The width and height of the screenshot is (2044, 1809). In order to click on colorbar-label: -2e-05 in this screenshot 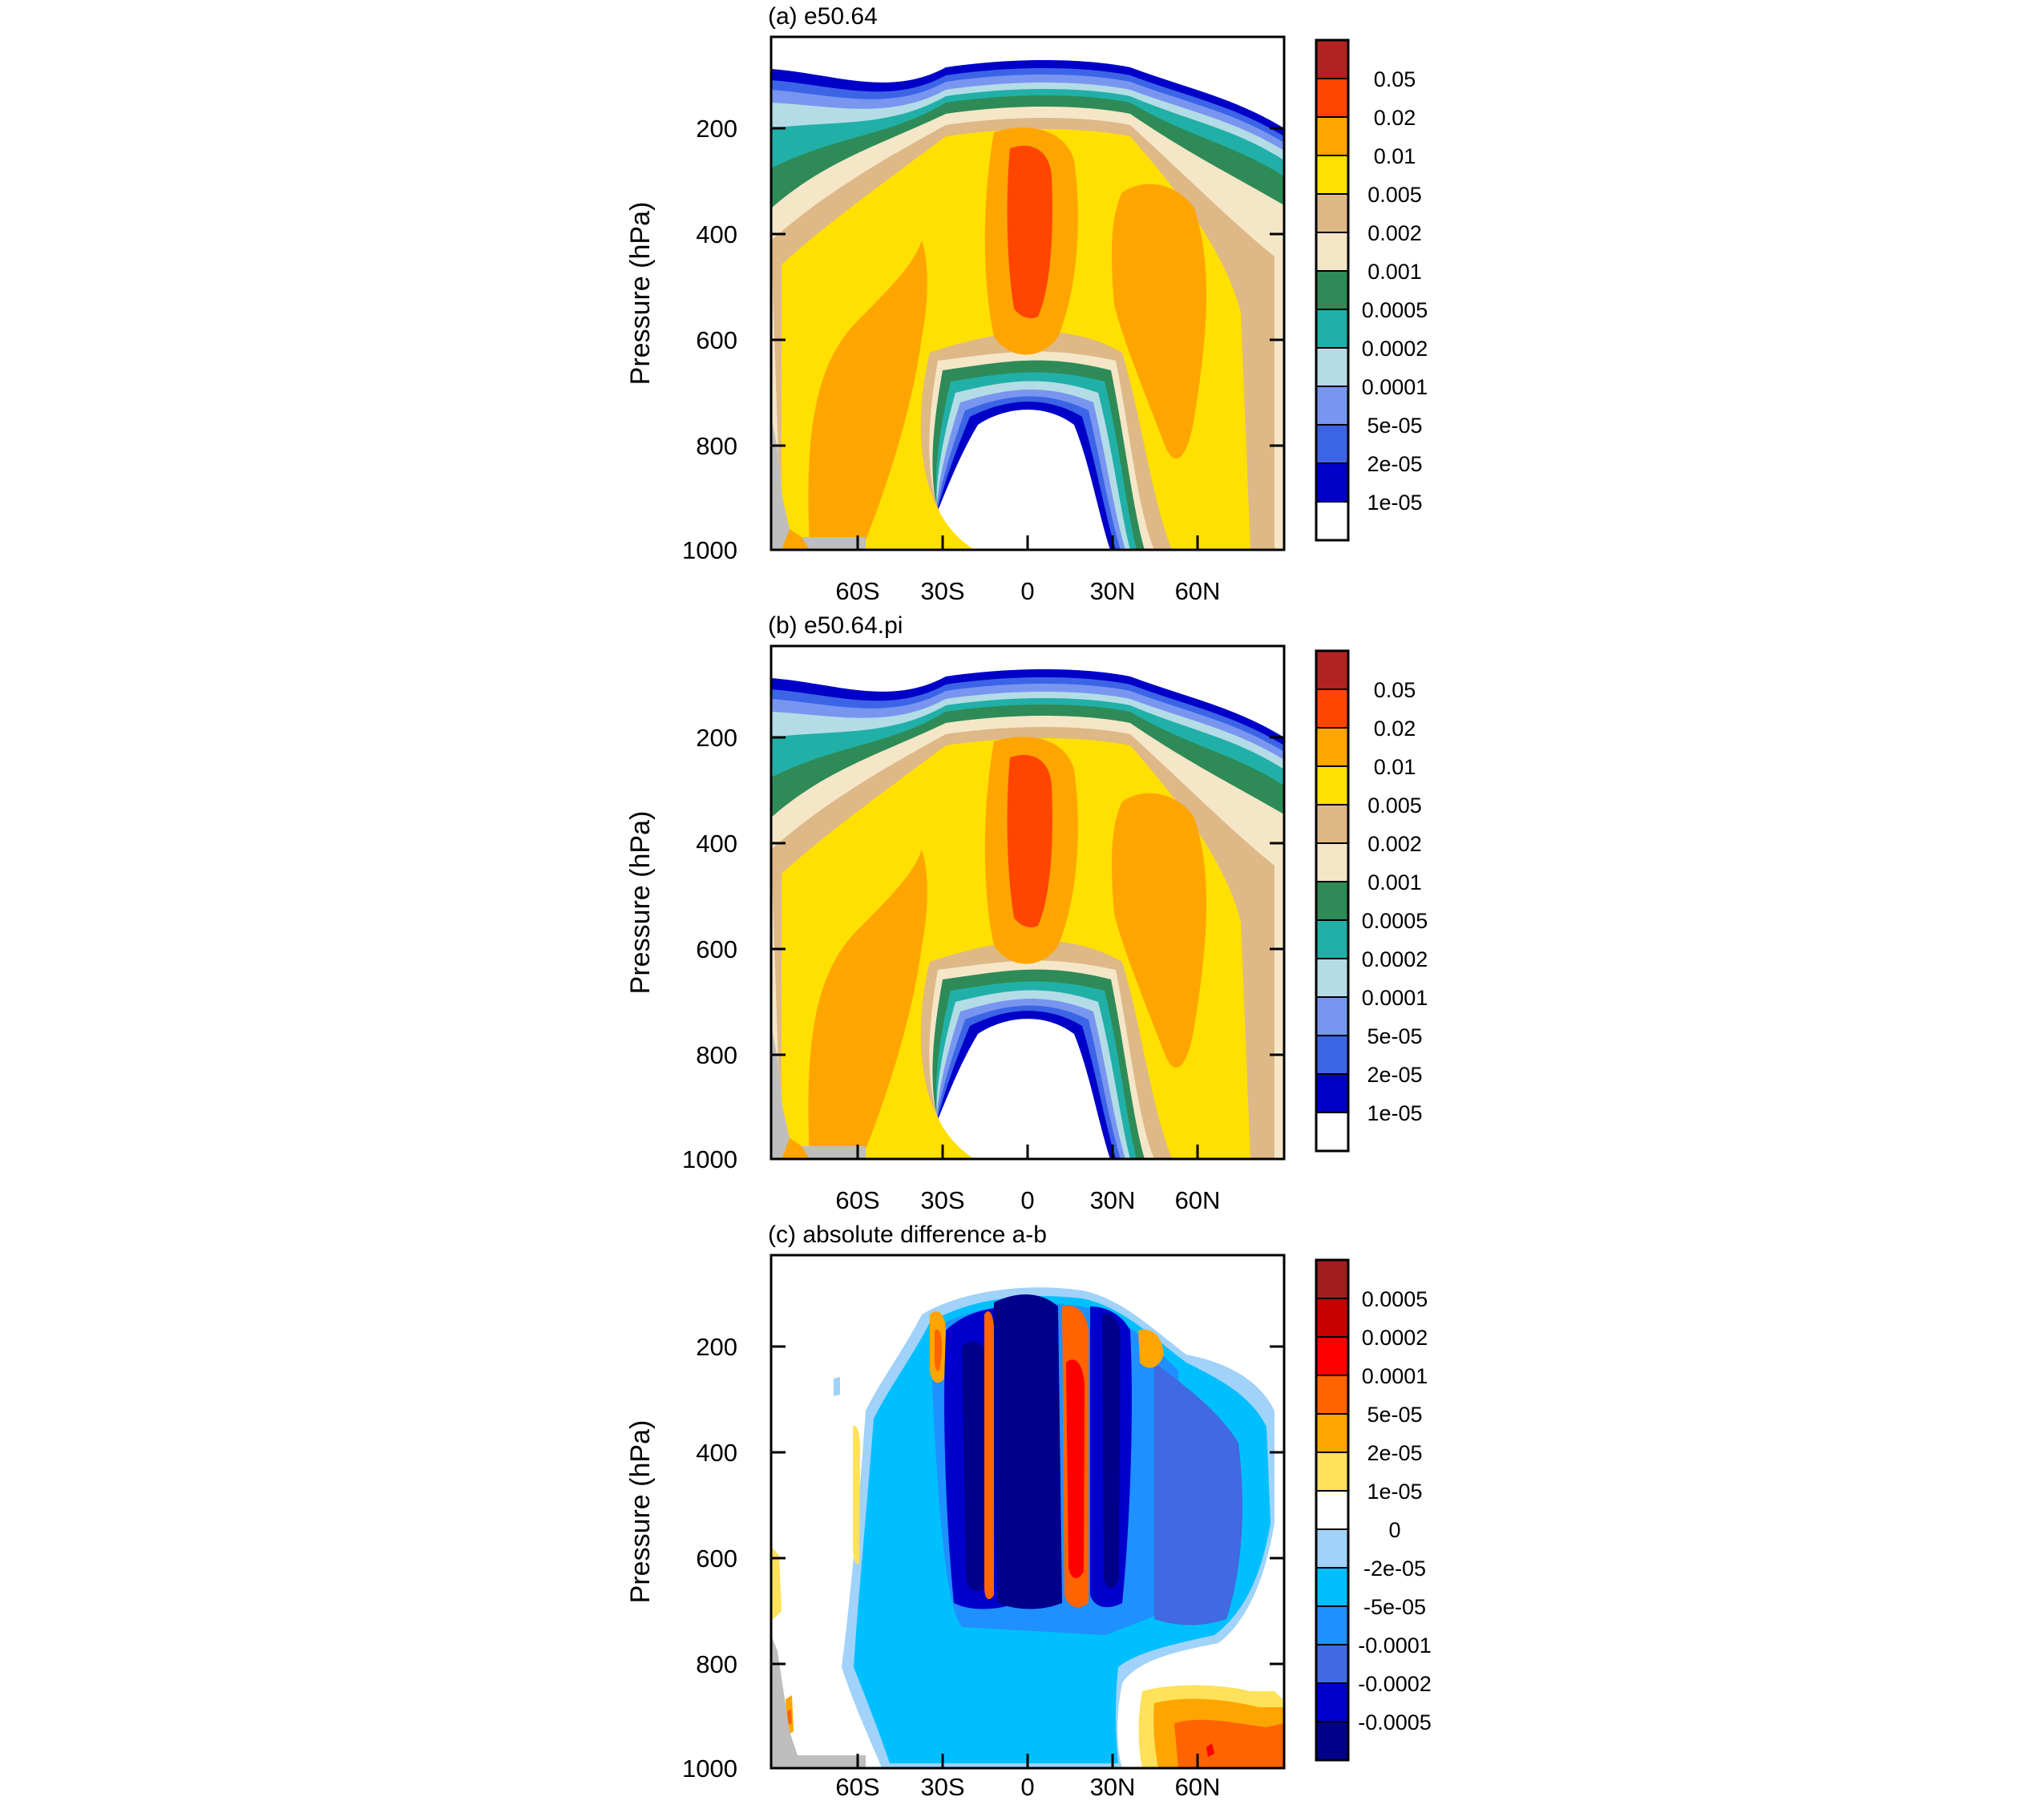, I will do `click(1394, 1569)`.